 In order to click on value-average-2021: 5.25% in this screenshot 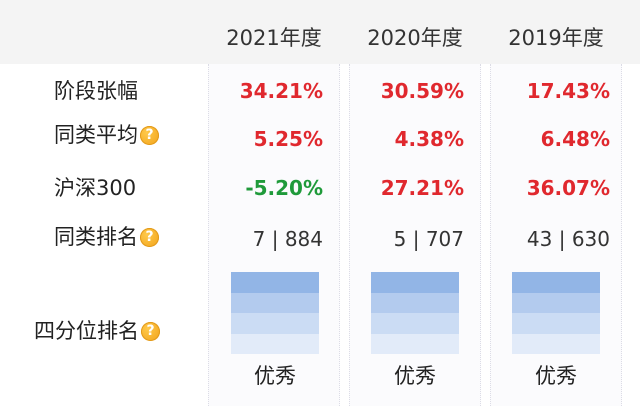, I will do `click(288, 139)`.